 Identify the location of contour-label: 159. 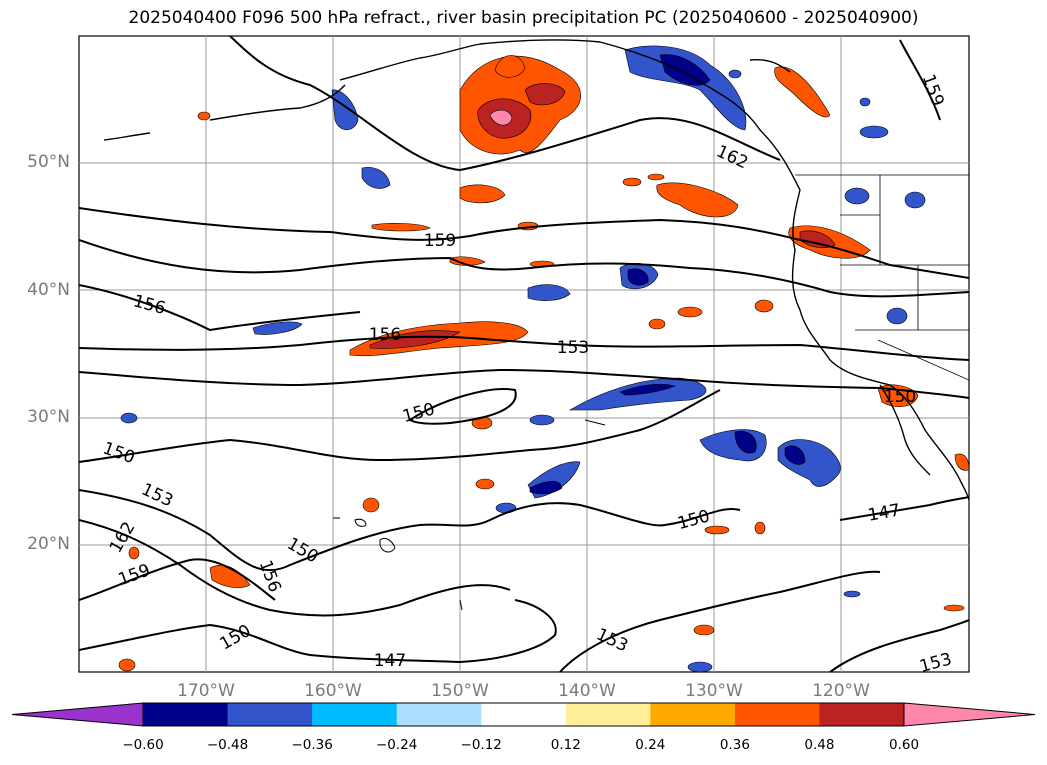
(440, 241).